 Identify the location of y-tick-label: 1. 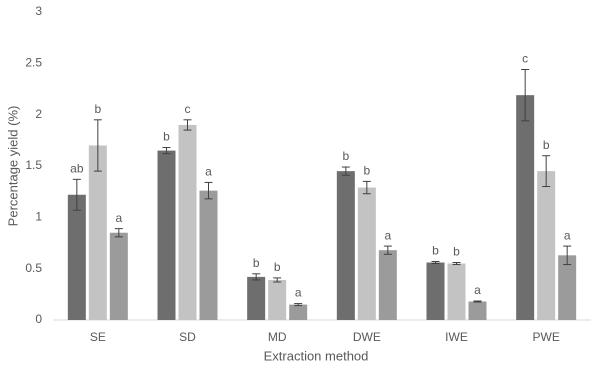
(38, 217).